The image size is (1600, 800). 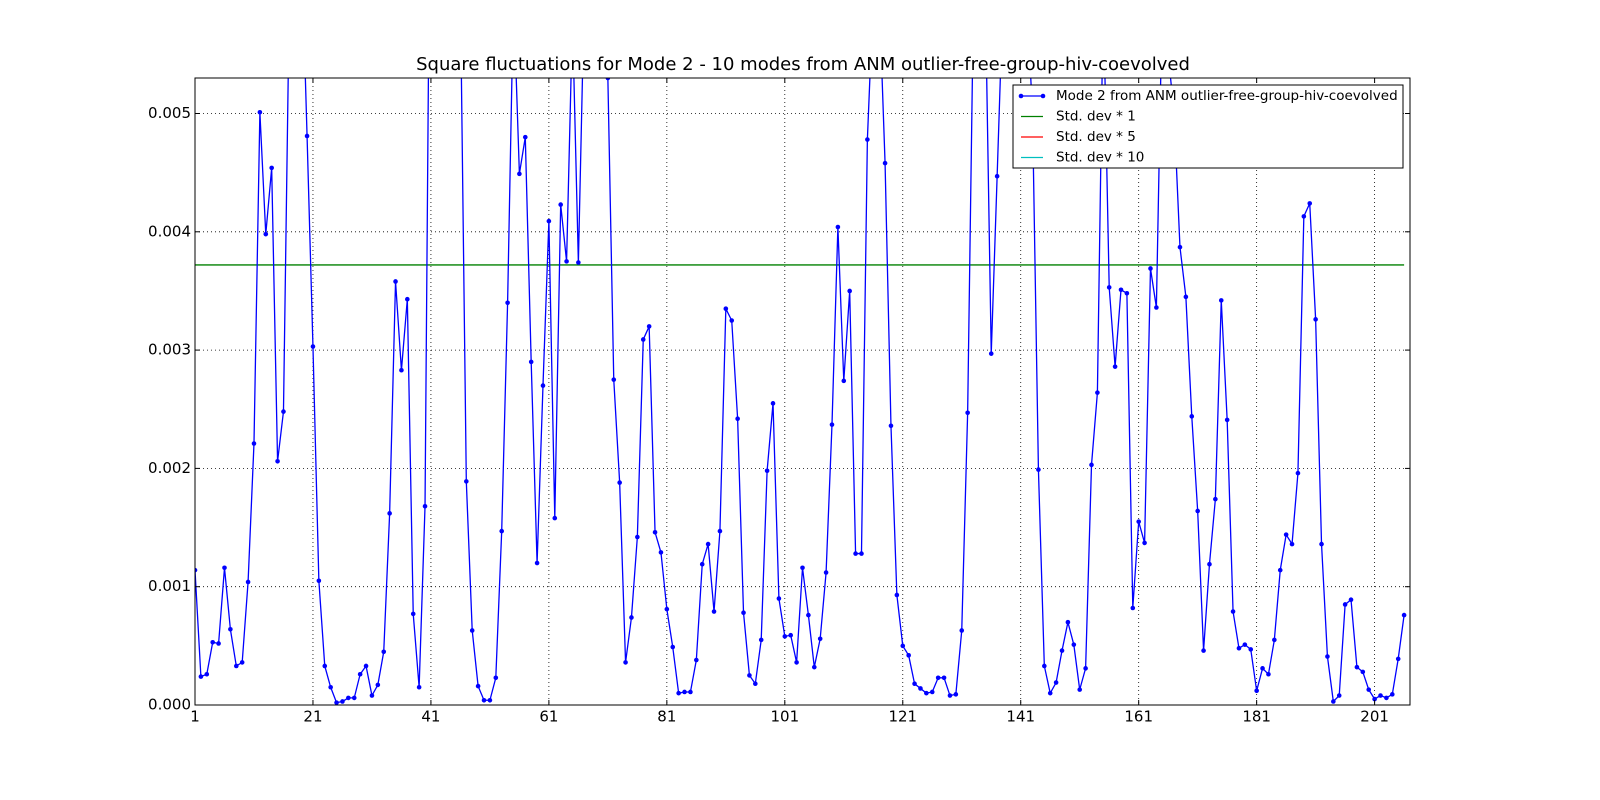 I want to click on legend-label: Std. dev * 5, so click(x=1096, y=137).